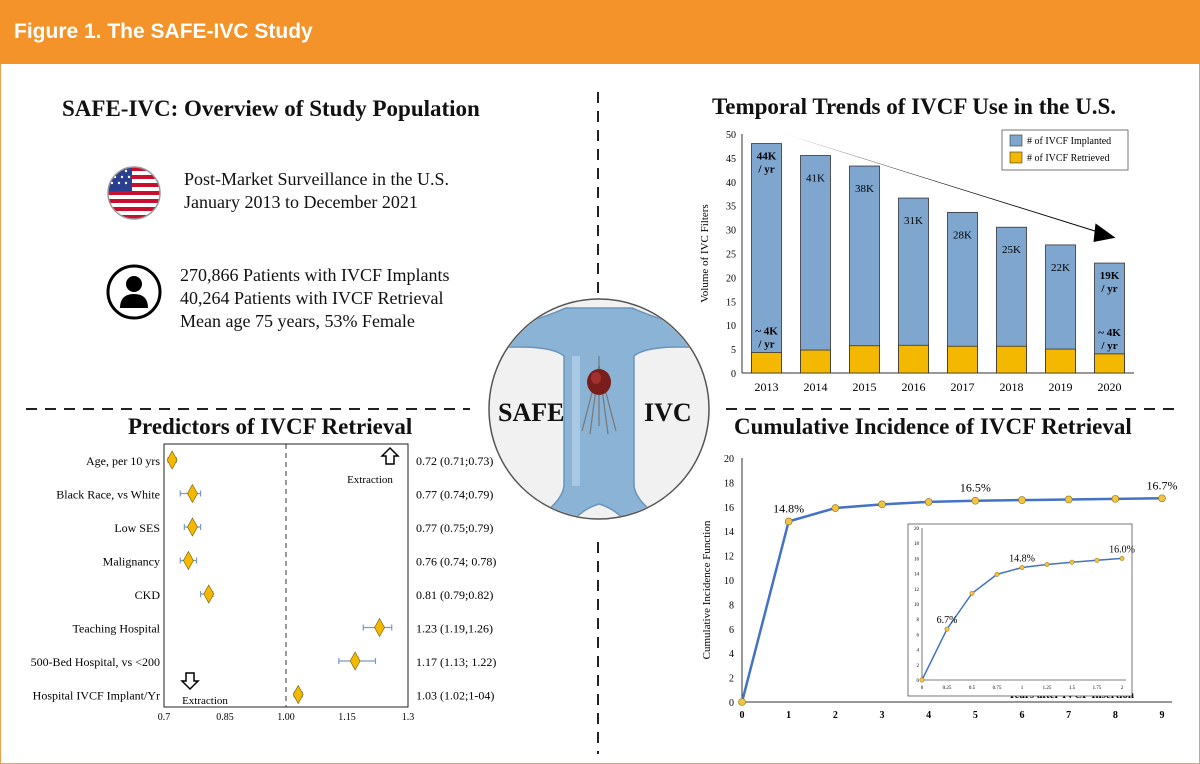  Describe the element at coordinates (917, 575) in the screenshot. I see `inset-y-tick-label: 14` at that location.